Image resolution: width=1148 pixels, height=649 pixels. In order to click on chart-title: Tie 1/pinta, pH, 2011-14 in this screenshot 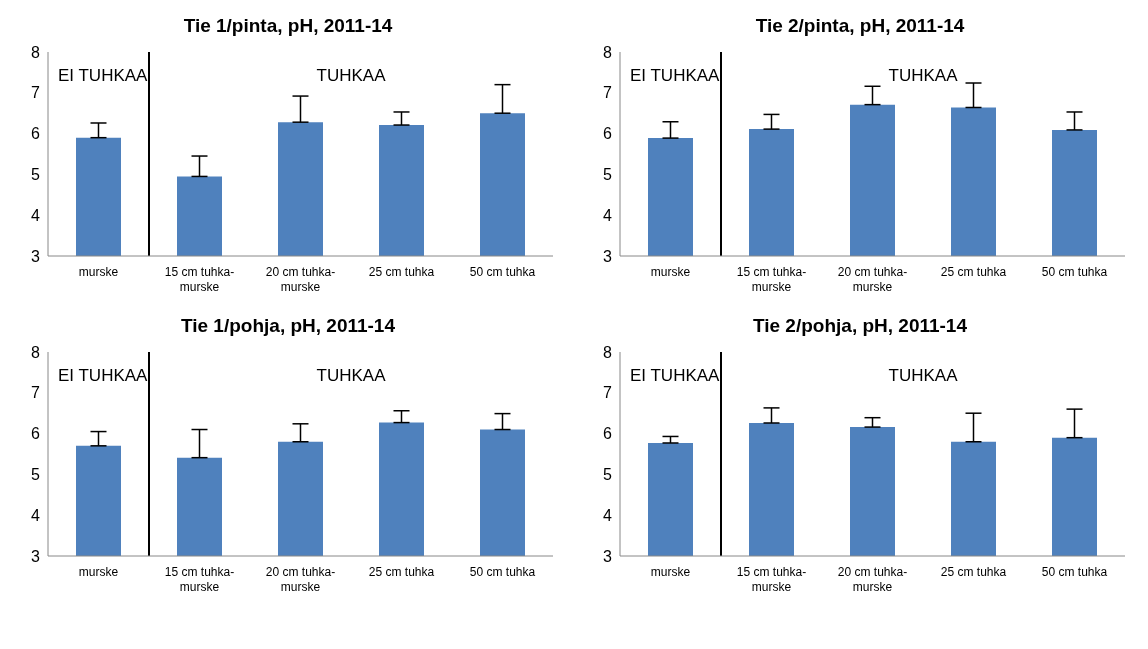, I will do `click(288, 26)`.